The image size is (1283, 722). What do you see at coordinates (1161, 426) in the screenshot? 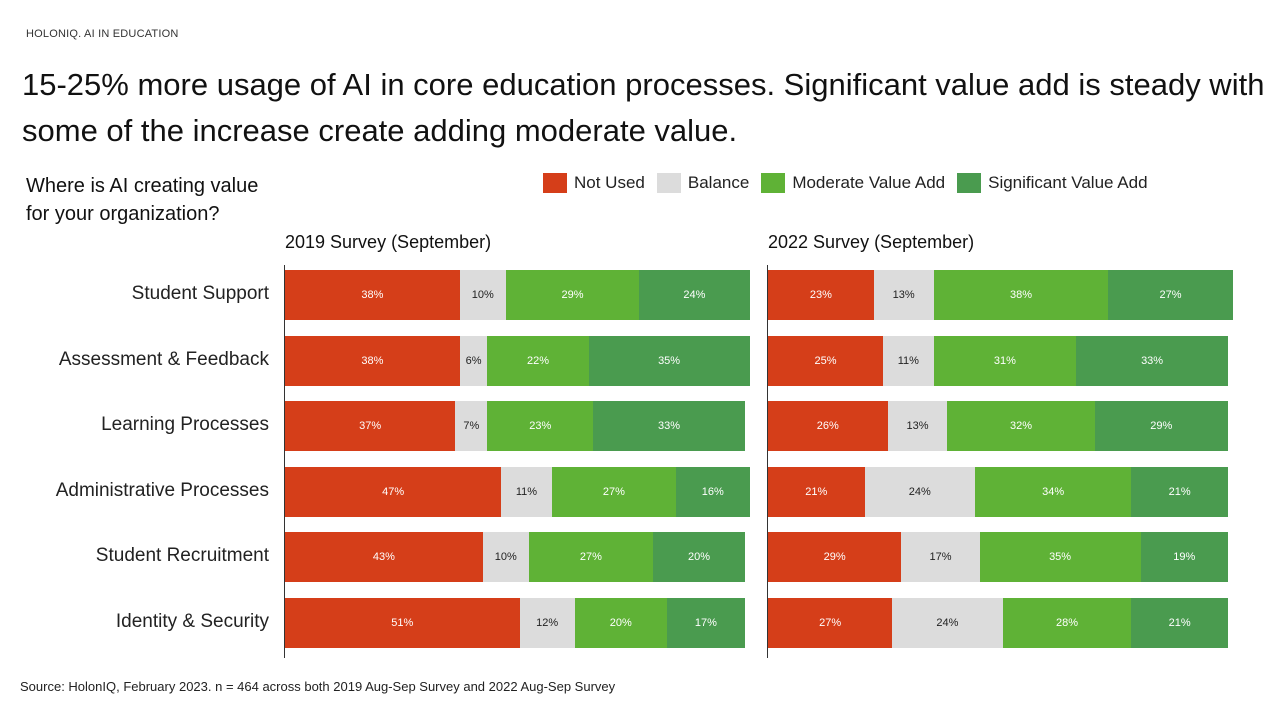
I see `panel-2-segment-learning-processes-significant-value-add: 29%` at bounding box center [1161, 426].